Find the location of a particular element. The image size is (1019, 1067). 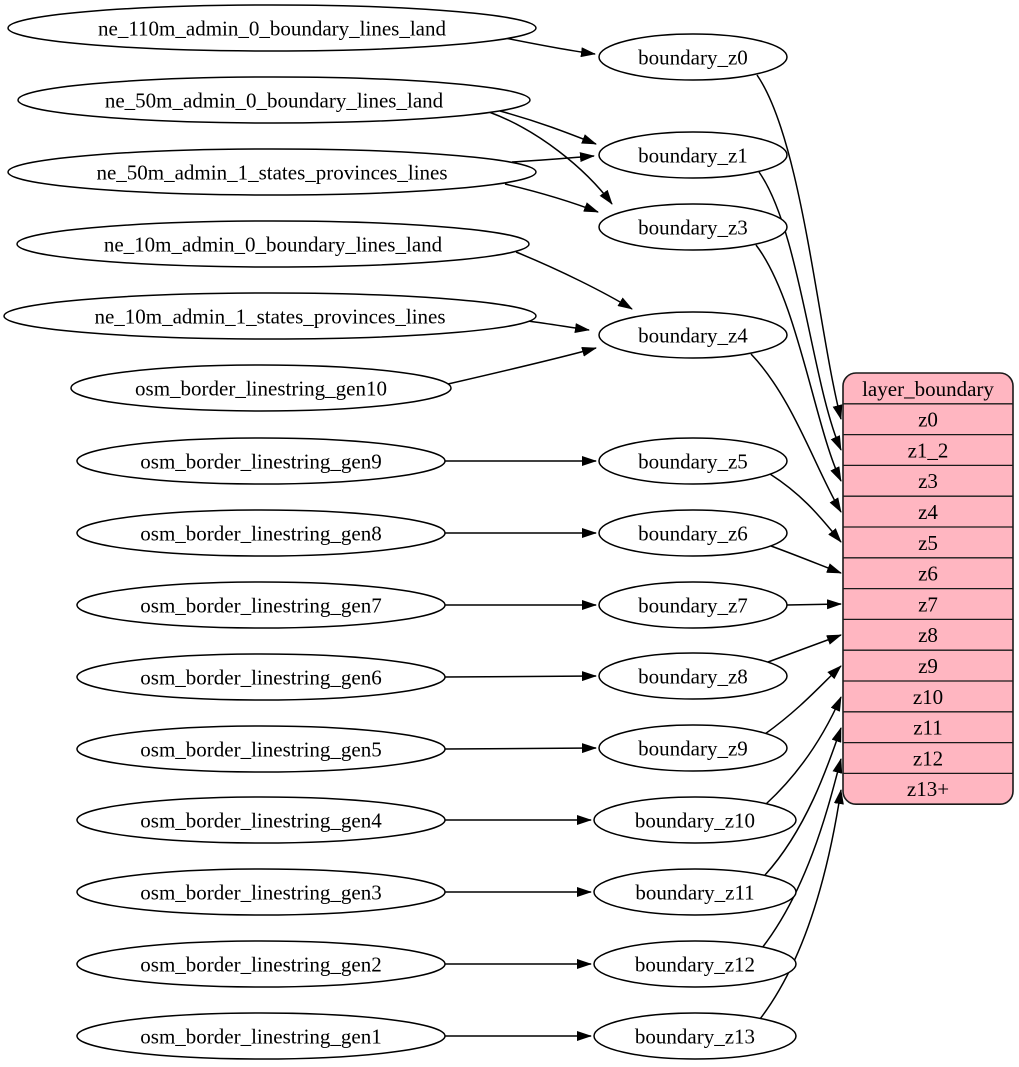

node-label: ne_50m_admin_0_boundary_lines_land is located at coordinates (274, 100).